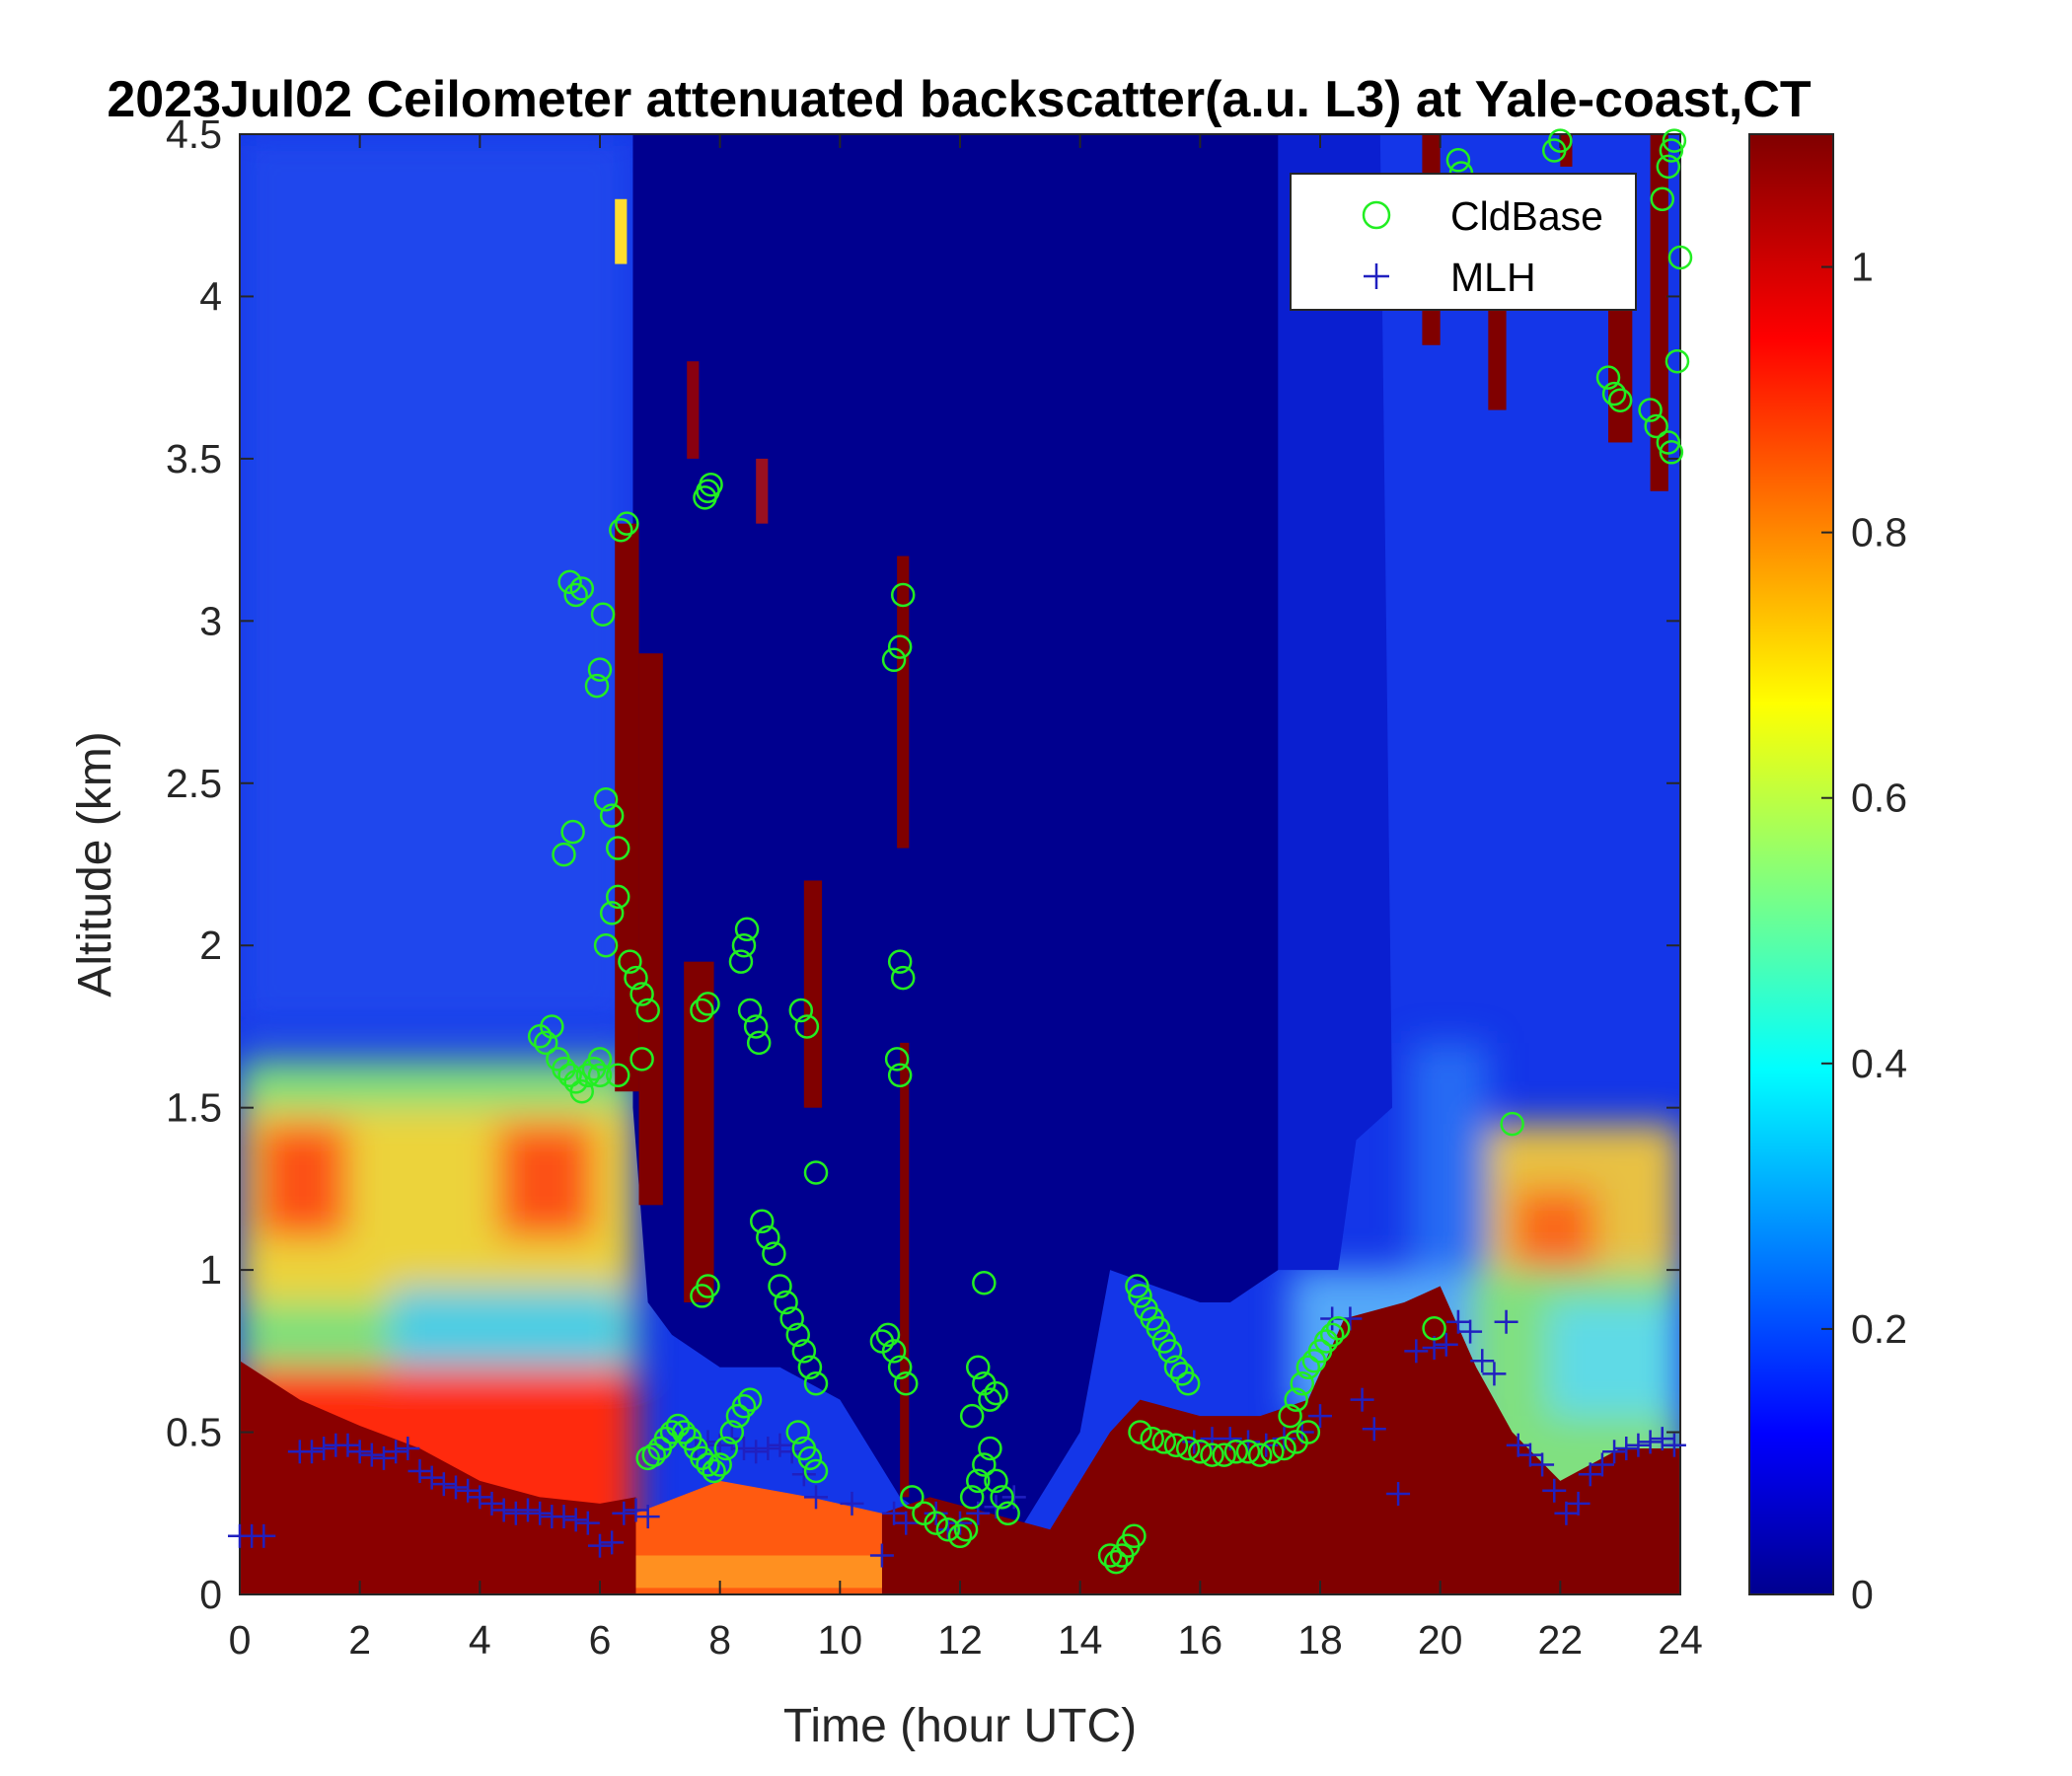 Image resolution: width=2072 pixels, height=1776 pixels. Describe the element at coordinates (720, 1640) in the screenshot. I see `x-tick-label: 8` at that location.